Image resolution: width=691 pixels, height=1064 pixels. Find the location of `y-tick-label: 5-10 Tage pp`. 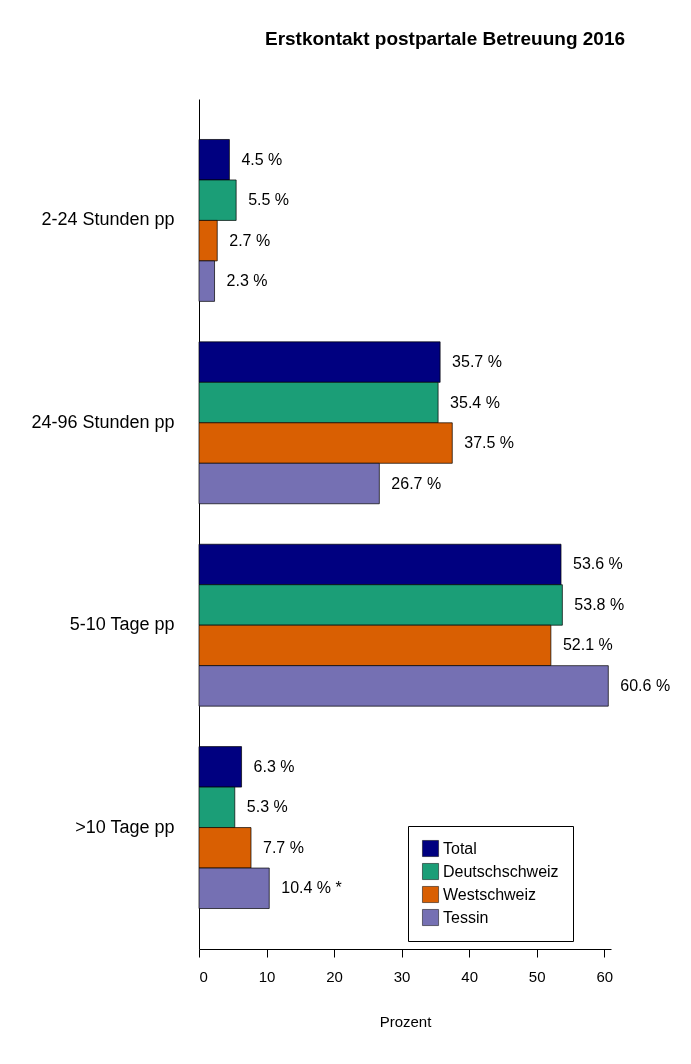

y-tick-label: 5-10 Tage pp is located at coordinates (122, 624).